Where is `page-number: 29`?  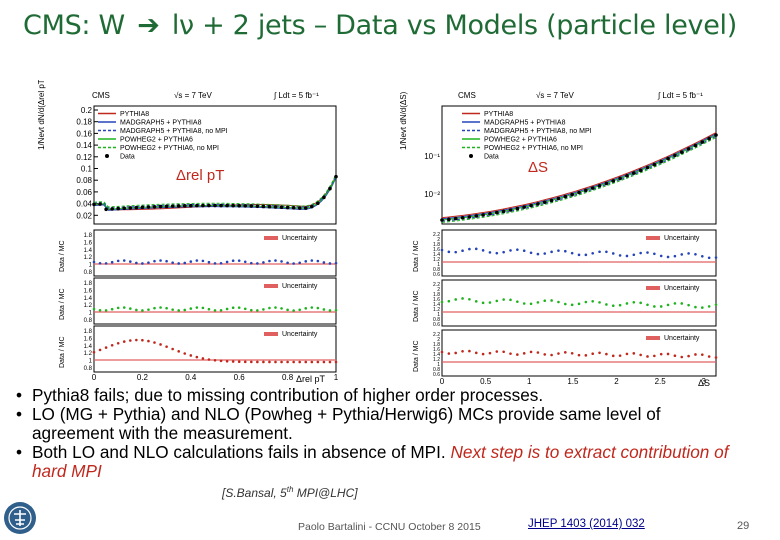
page-number: 29 is located at coordinates (743, 526).